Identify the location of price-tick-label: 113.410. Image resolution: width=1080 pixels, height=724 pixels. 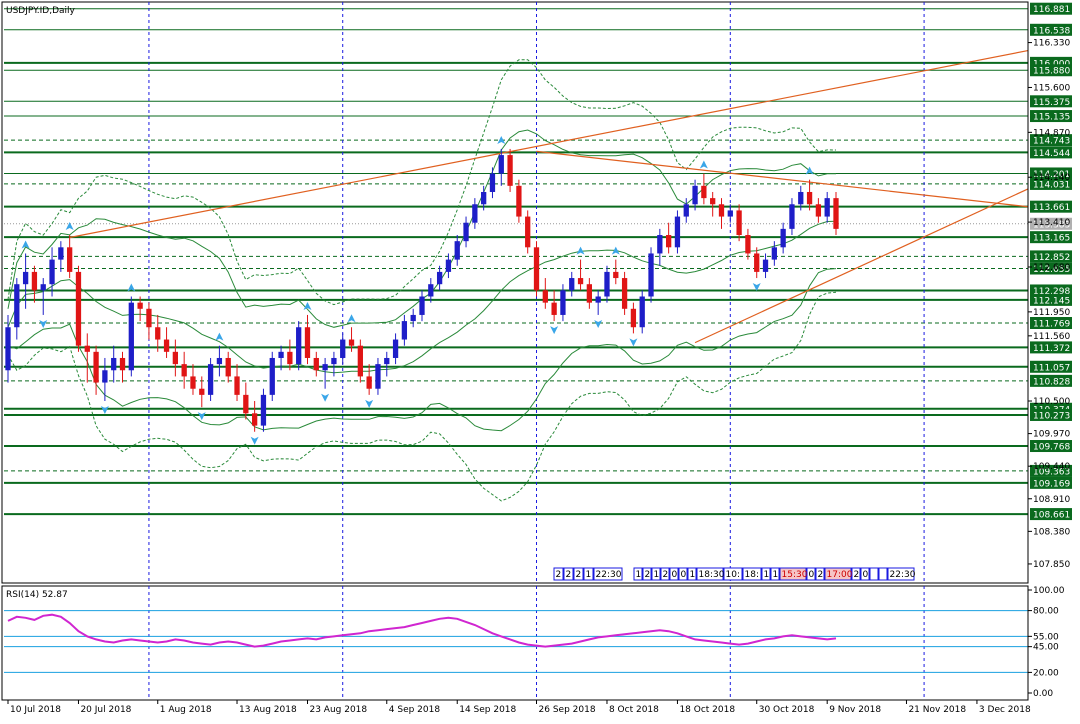
(1051, 223).